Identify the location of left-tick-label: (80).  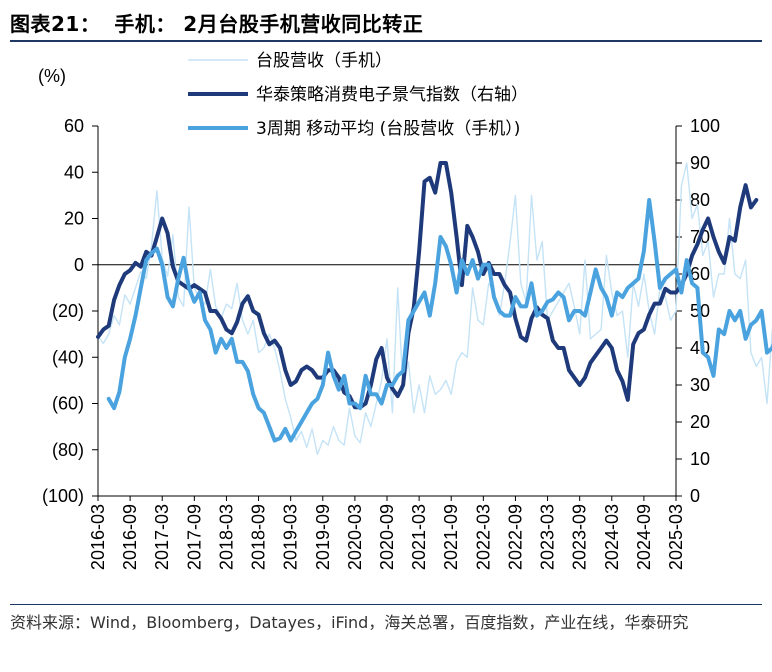
(68, 450).